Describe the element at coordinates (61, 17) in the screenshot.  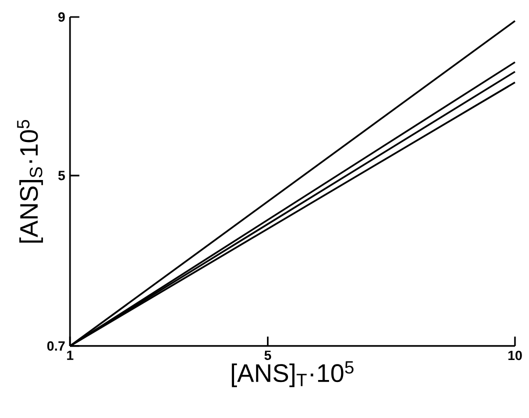
I see `y-tick-label: 9` at that location.